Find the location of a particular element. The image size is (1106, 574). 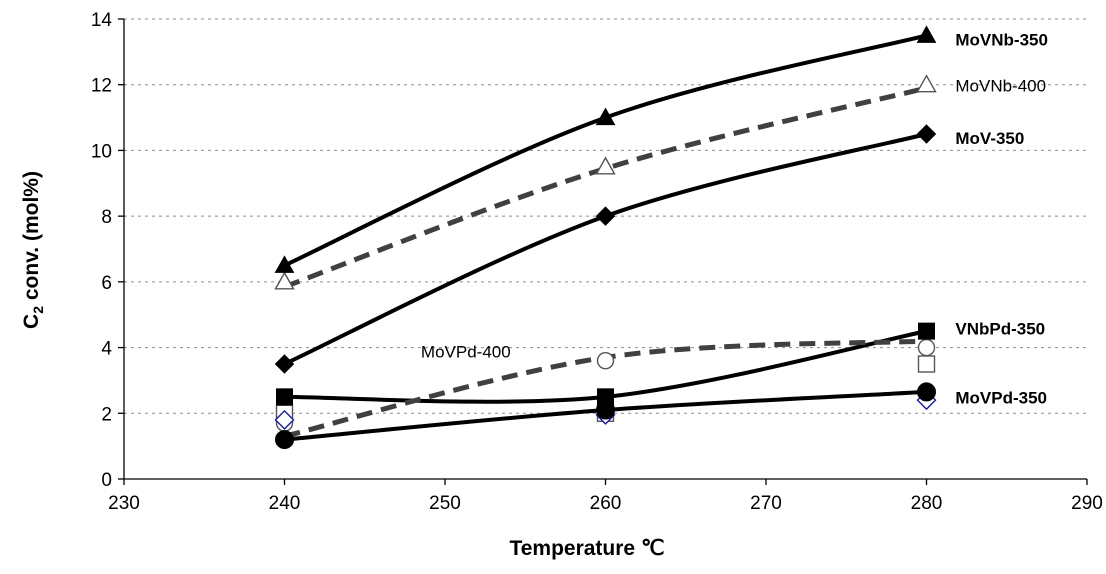

y-tick-label-4: 8 is located at coordinates (106, 217).